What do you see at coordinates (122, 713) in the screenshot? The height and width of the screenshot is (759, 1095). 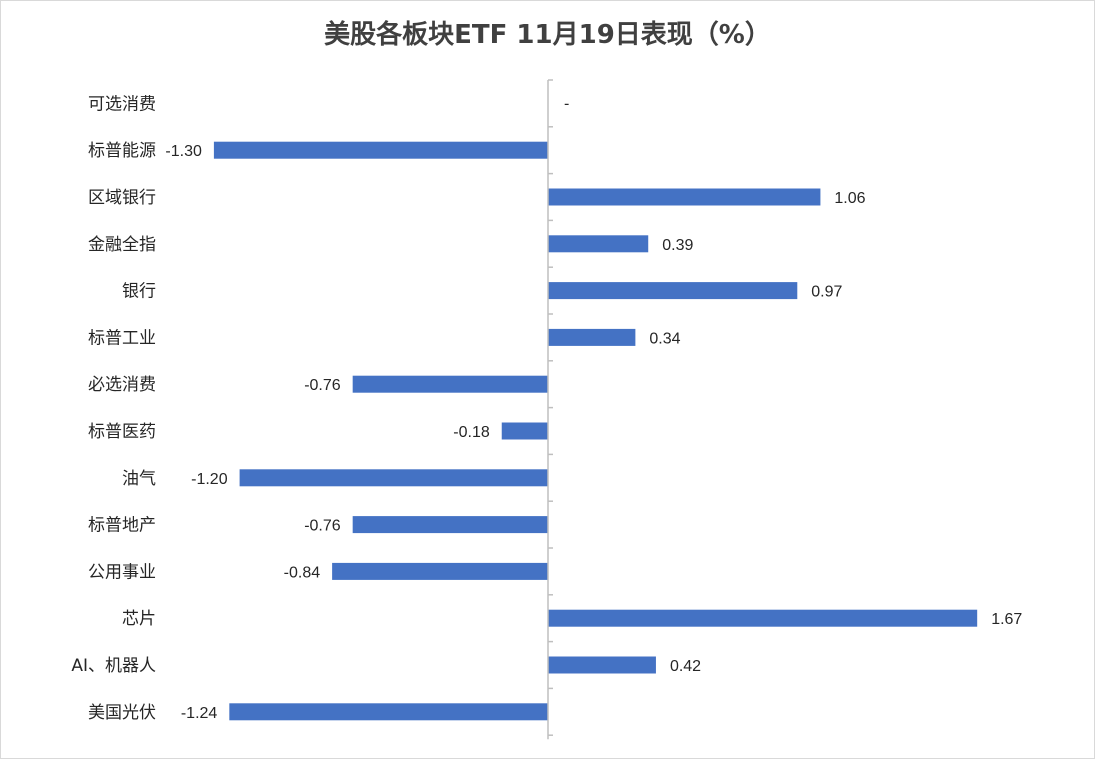 I see `category-label: 美国光伏` at bounding box center [122, 713].